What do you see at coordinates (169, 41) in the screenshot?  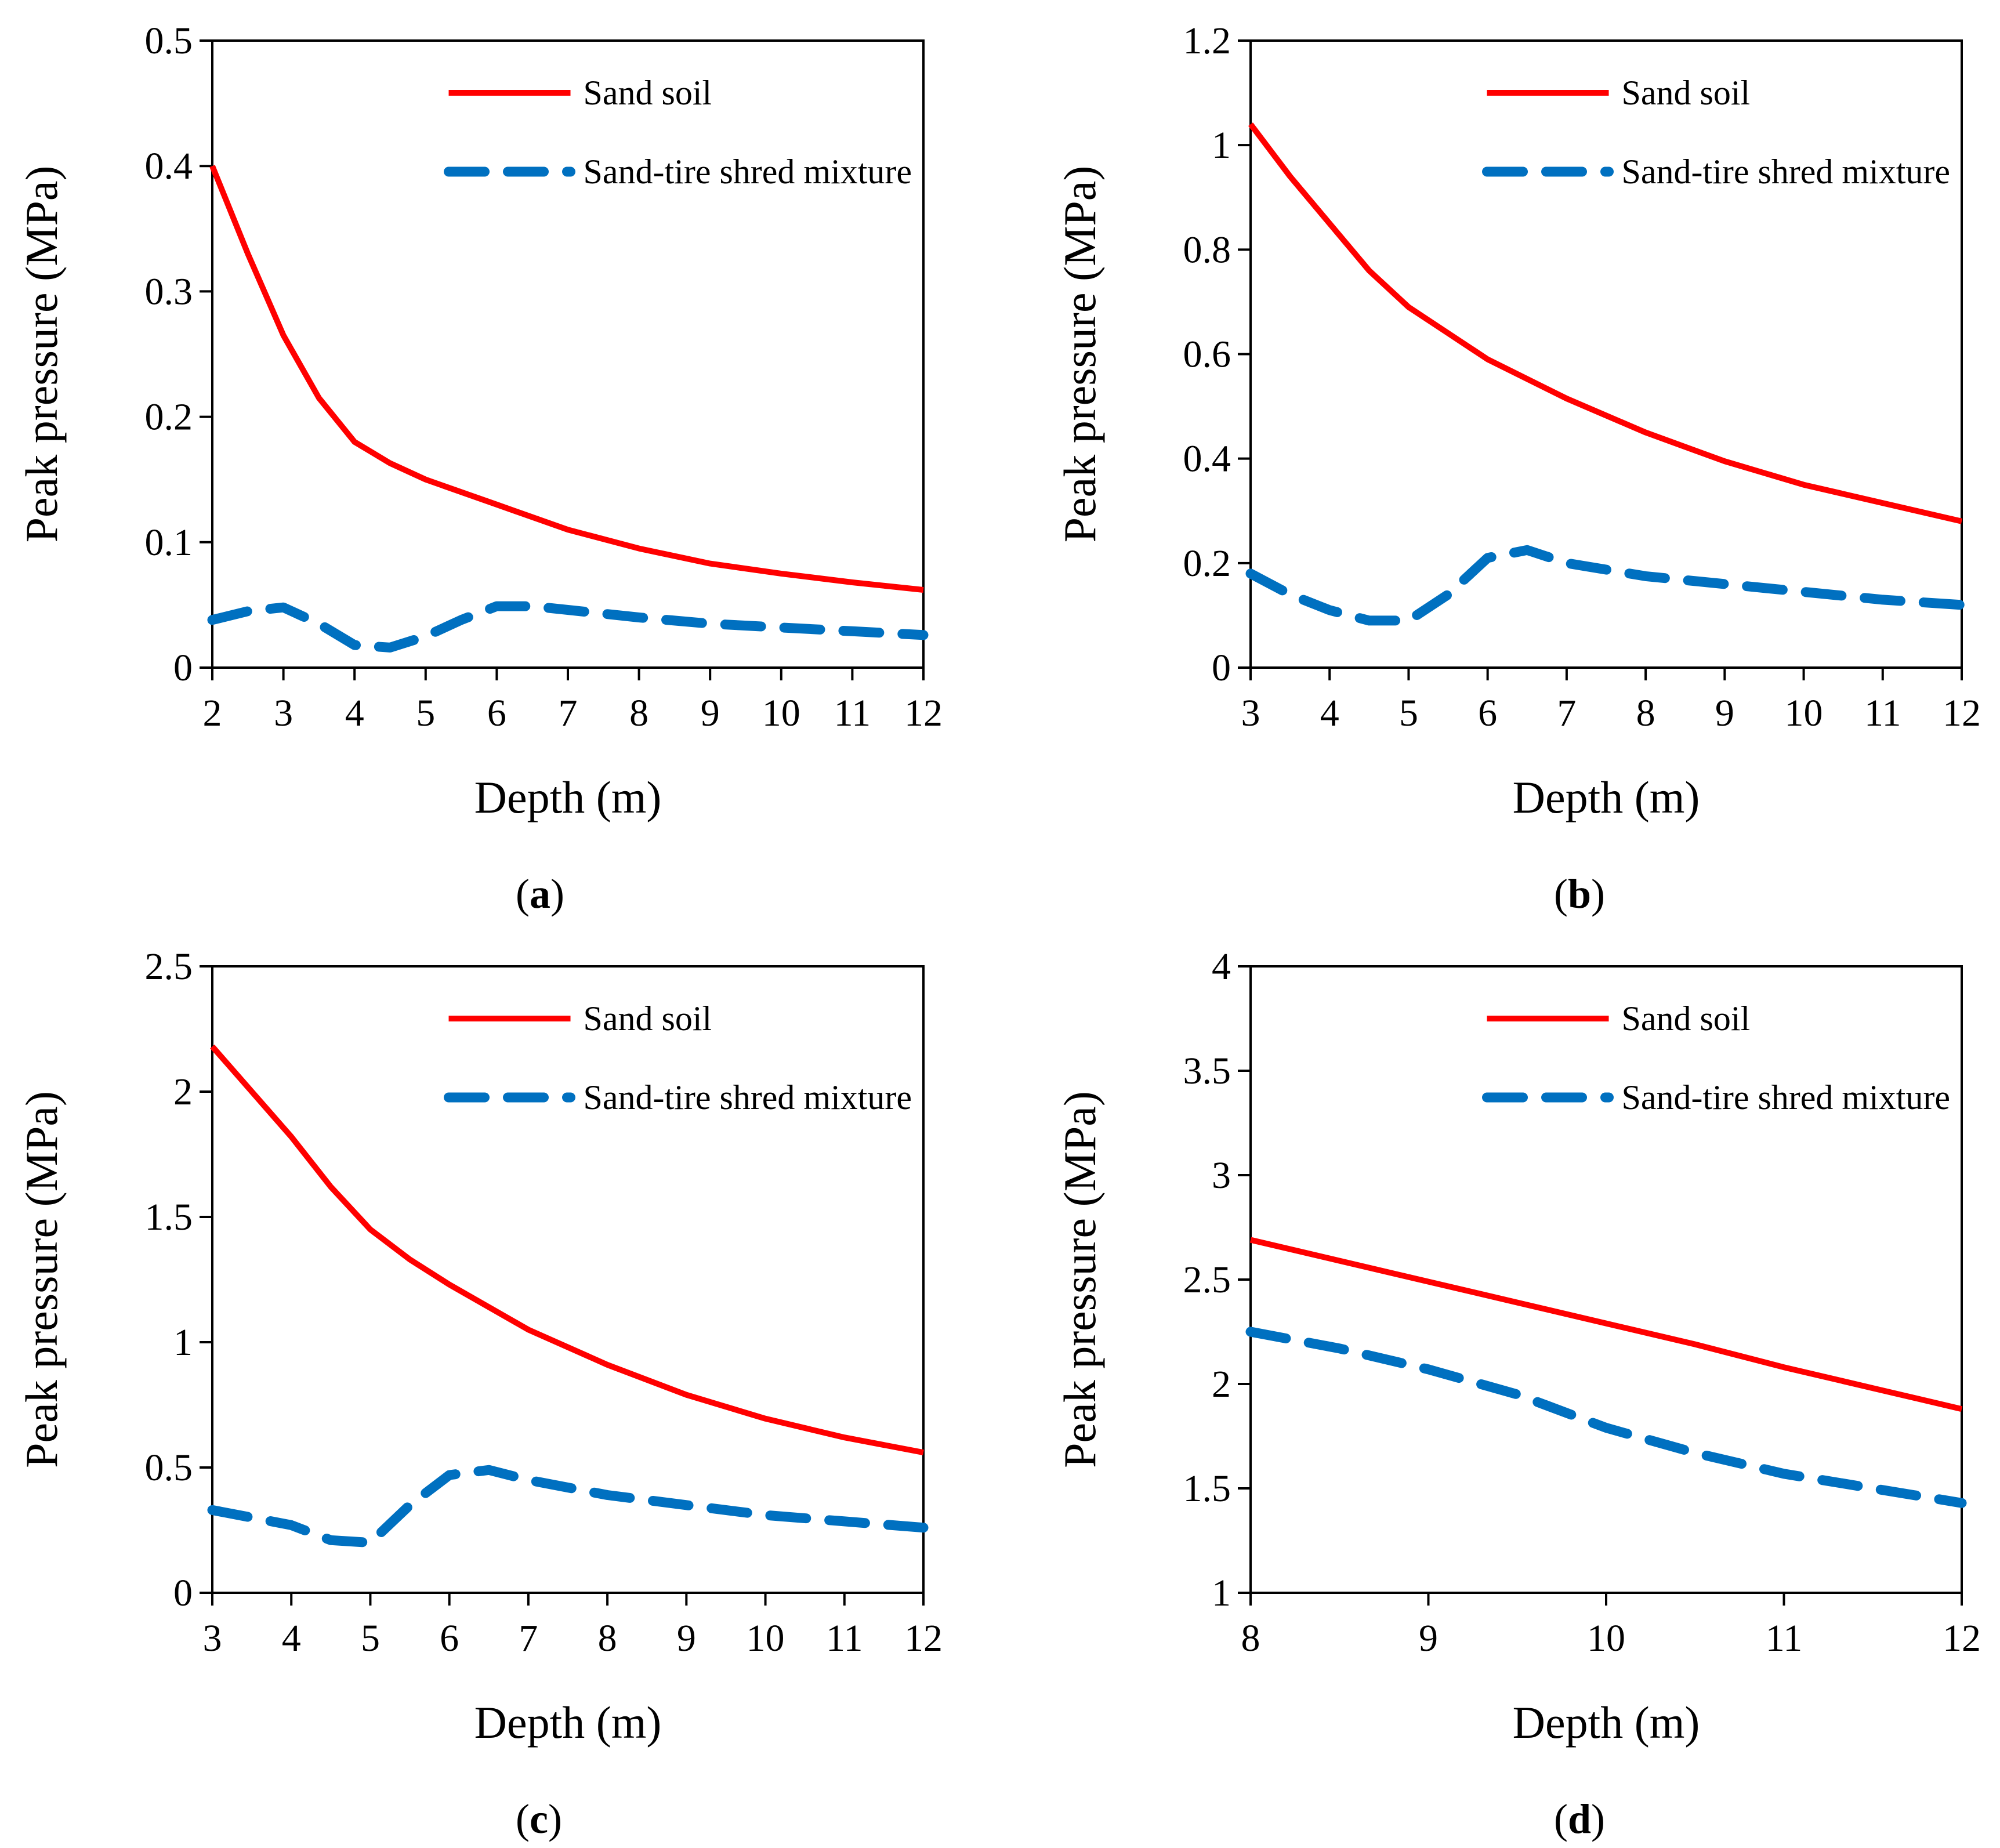 I see `chart-a-y-tick-label: 0.5` at bounding box center [169, 41].